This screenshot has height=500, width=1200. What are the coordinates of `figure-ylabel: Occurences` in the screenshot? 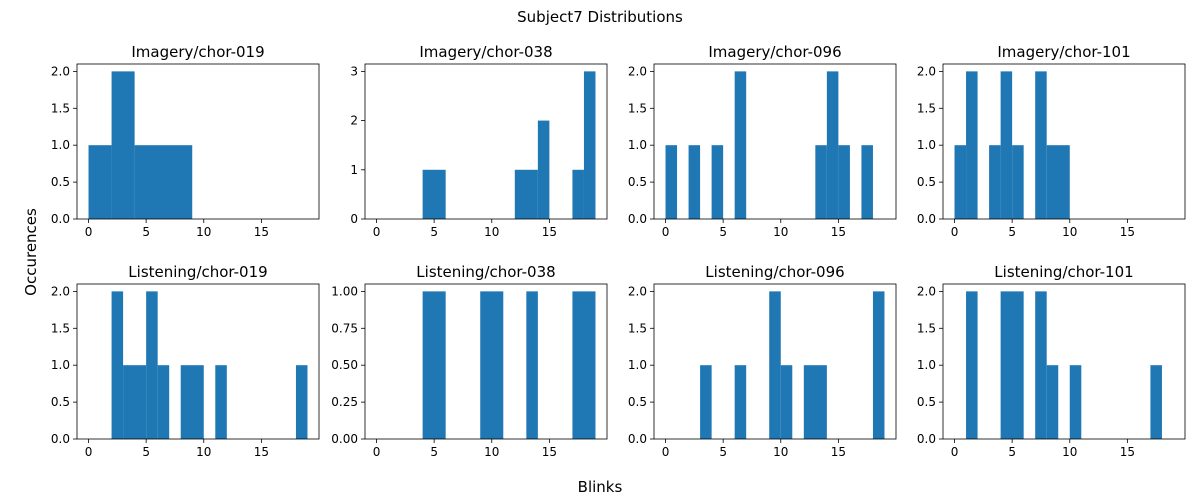 It's located at (31, 252).